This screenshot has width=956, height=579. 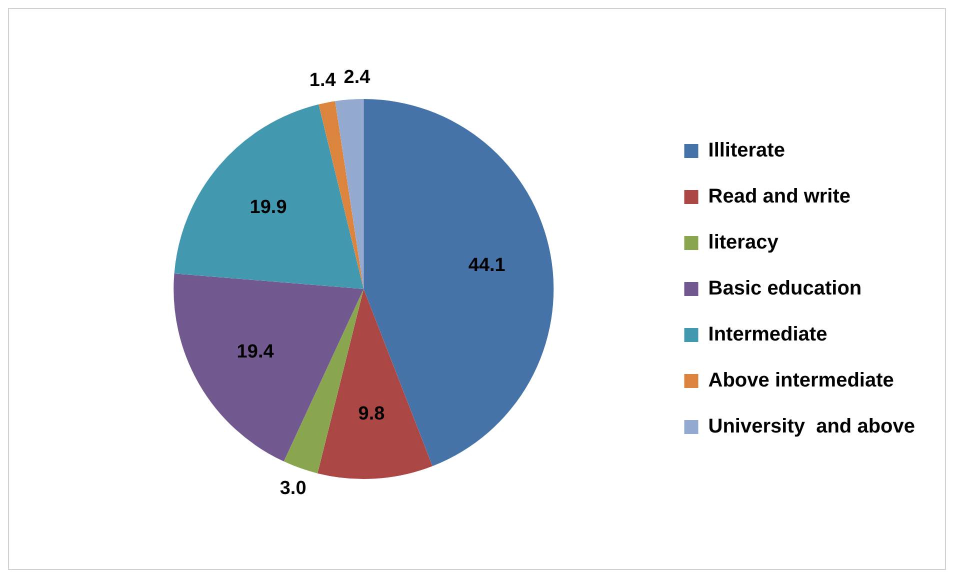 What do you see at coordinates (371, 413) in the screenshot?
I see `data-label: 9.8` at bounding box center [371, 413].